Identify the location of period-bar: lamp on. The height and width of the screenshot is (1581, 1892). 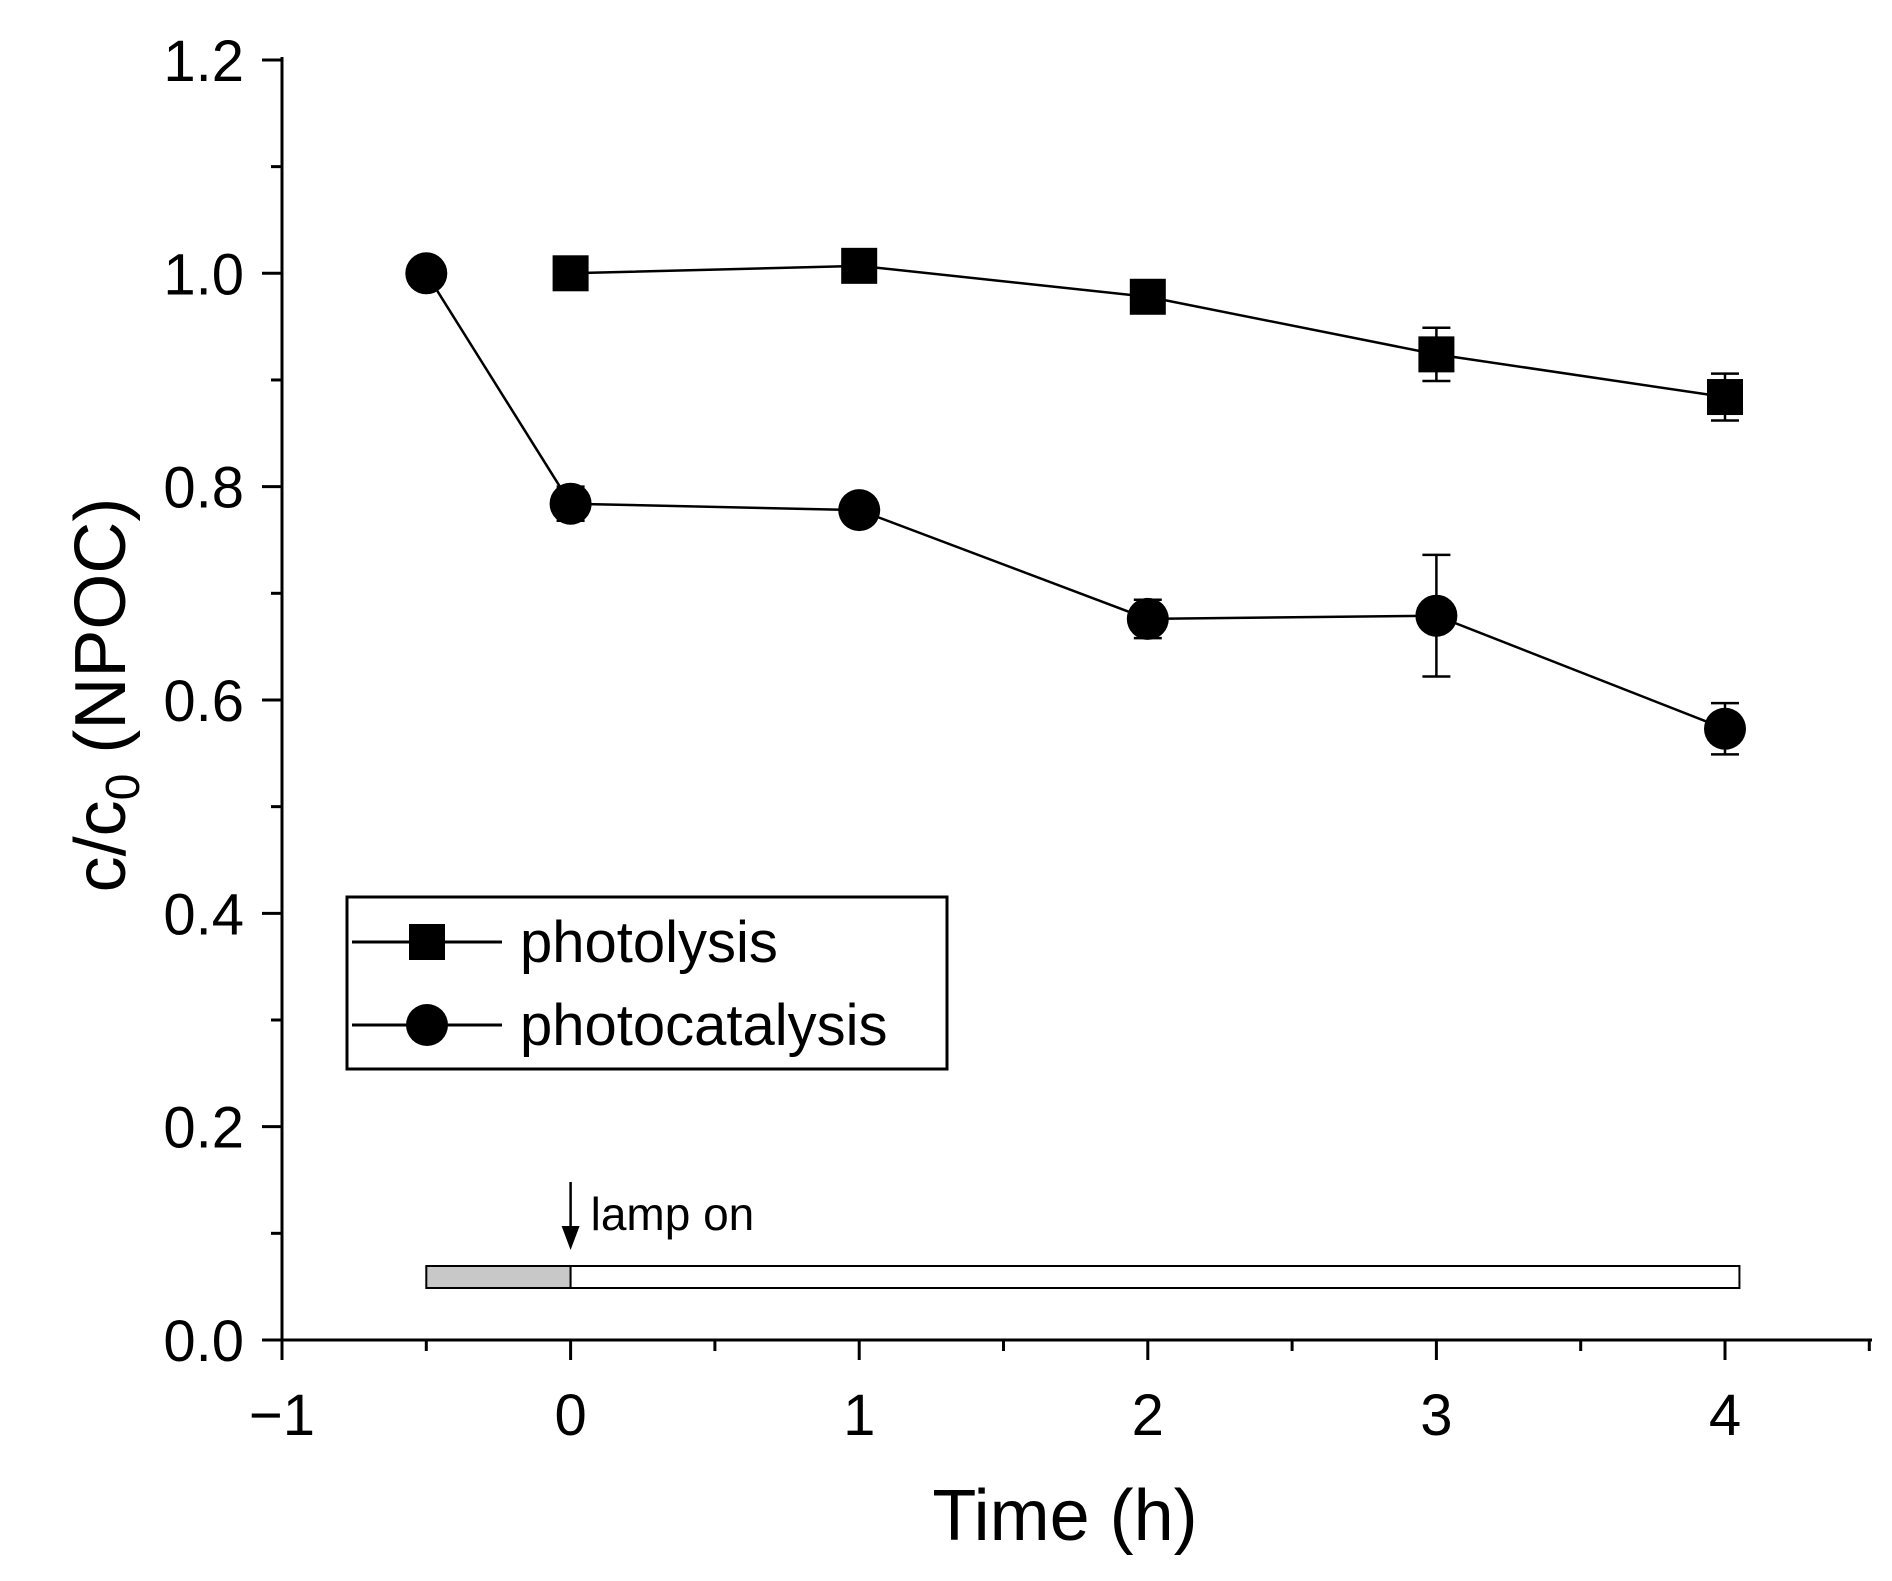
(1083, 1235).